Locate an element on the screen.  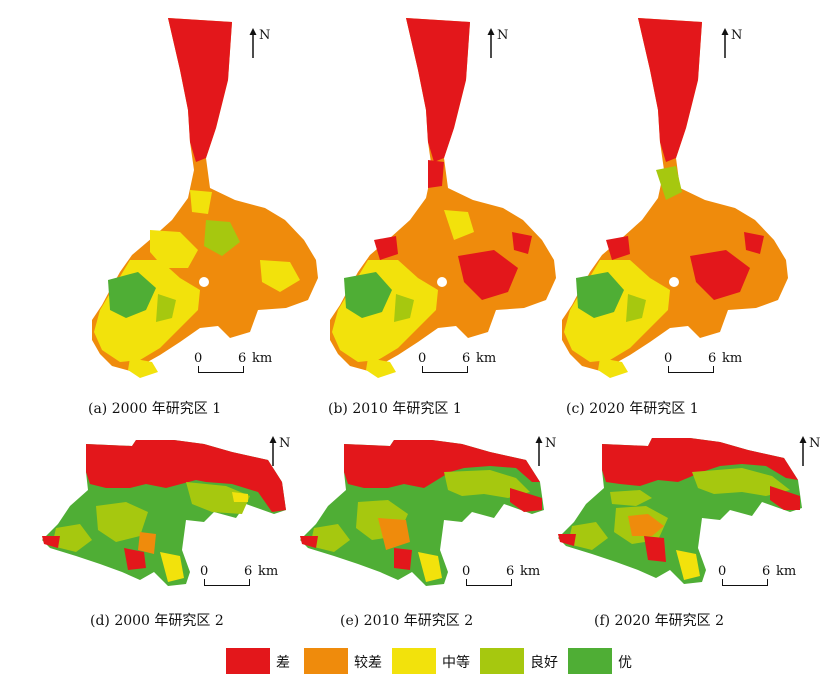
legend-swatch-poor is located at coordinates (248, 661).